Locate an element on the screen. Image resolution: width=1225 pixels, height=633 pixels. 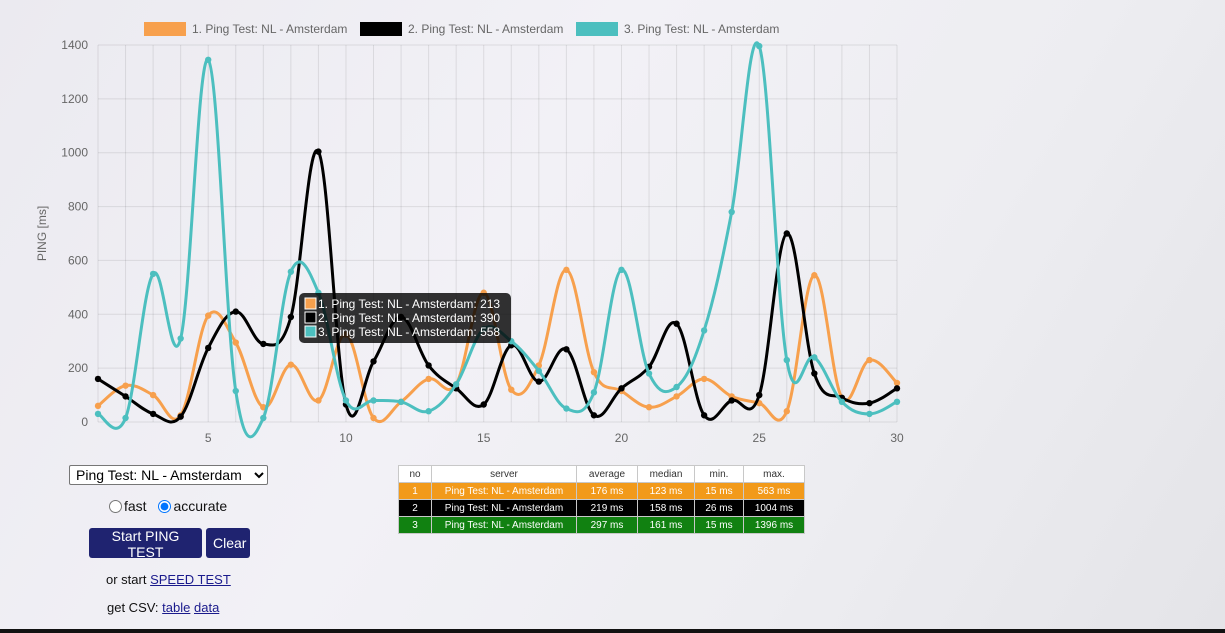
csv-table-link: table is located at coordinates (176, 607).